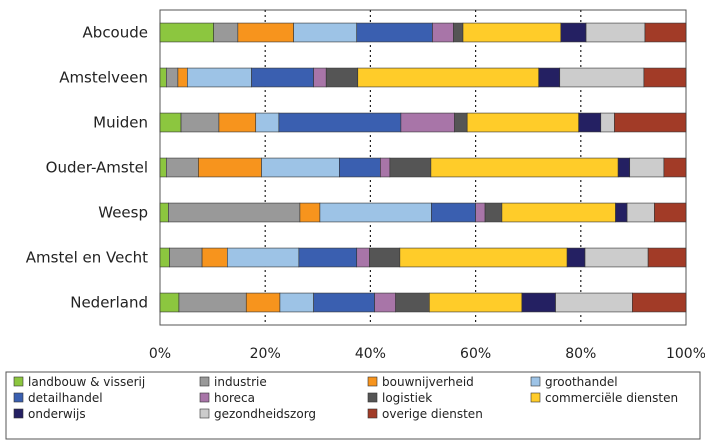  What do you see at coordinates (160, 354) in the screenshot?
I see `x-tick-label: 0%` at bounding box center [160, 354].